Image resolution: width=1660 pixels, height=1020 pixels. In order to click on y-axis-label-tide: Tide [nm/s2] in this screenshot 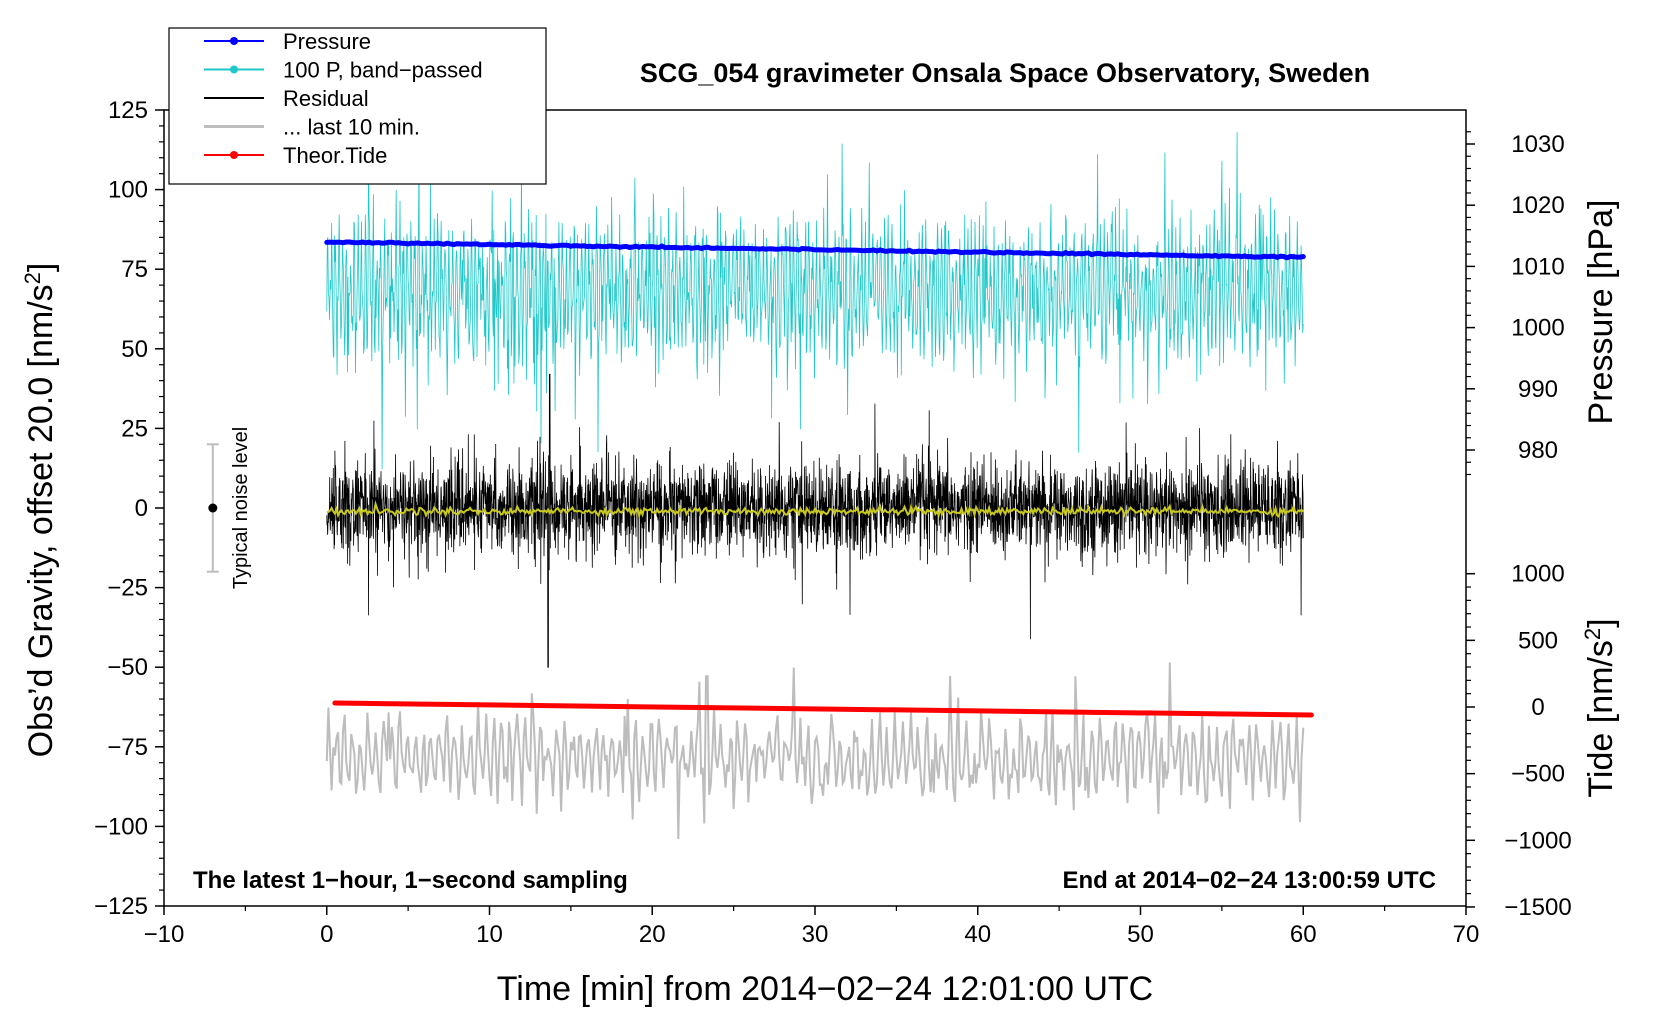, I will do `click(1600, 707)`.